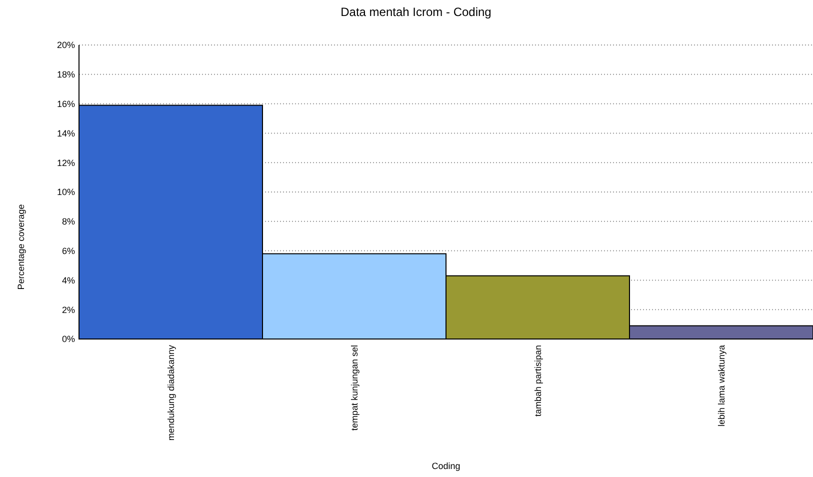 Image resolution: width=813 pixels, height=477 pixels. I want to click on y-tick-label: 20%, so click(65, 45).